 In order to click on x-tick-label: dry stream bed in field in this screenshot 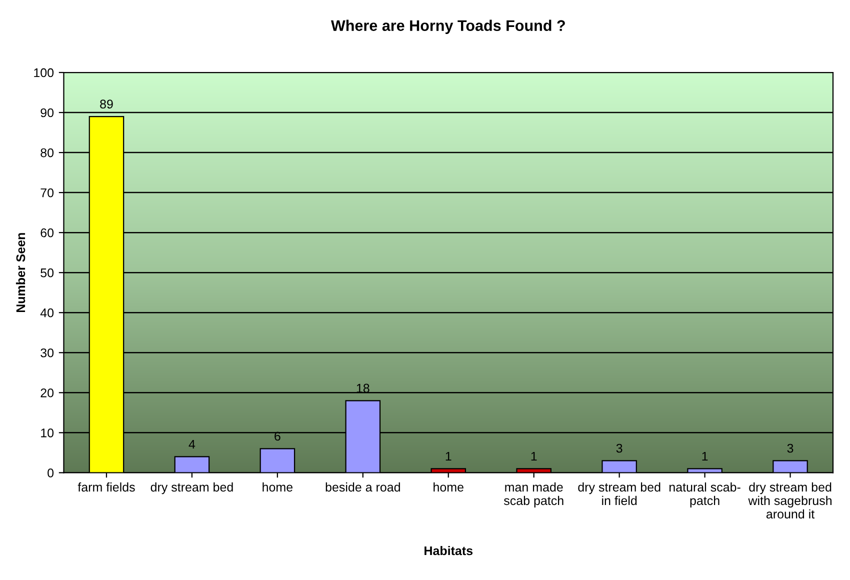, I will do `click(619, 494)`.